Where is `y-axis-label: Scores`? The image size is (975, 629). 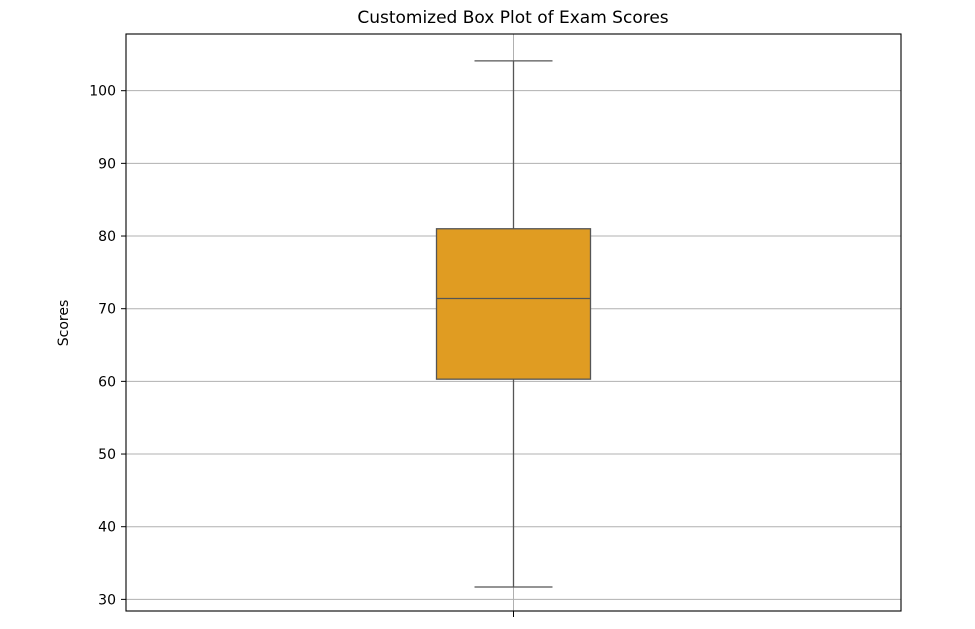 y-axis-label: Scores is located at coordinates (64, 323).